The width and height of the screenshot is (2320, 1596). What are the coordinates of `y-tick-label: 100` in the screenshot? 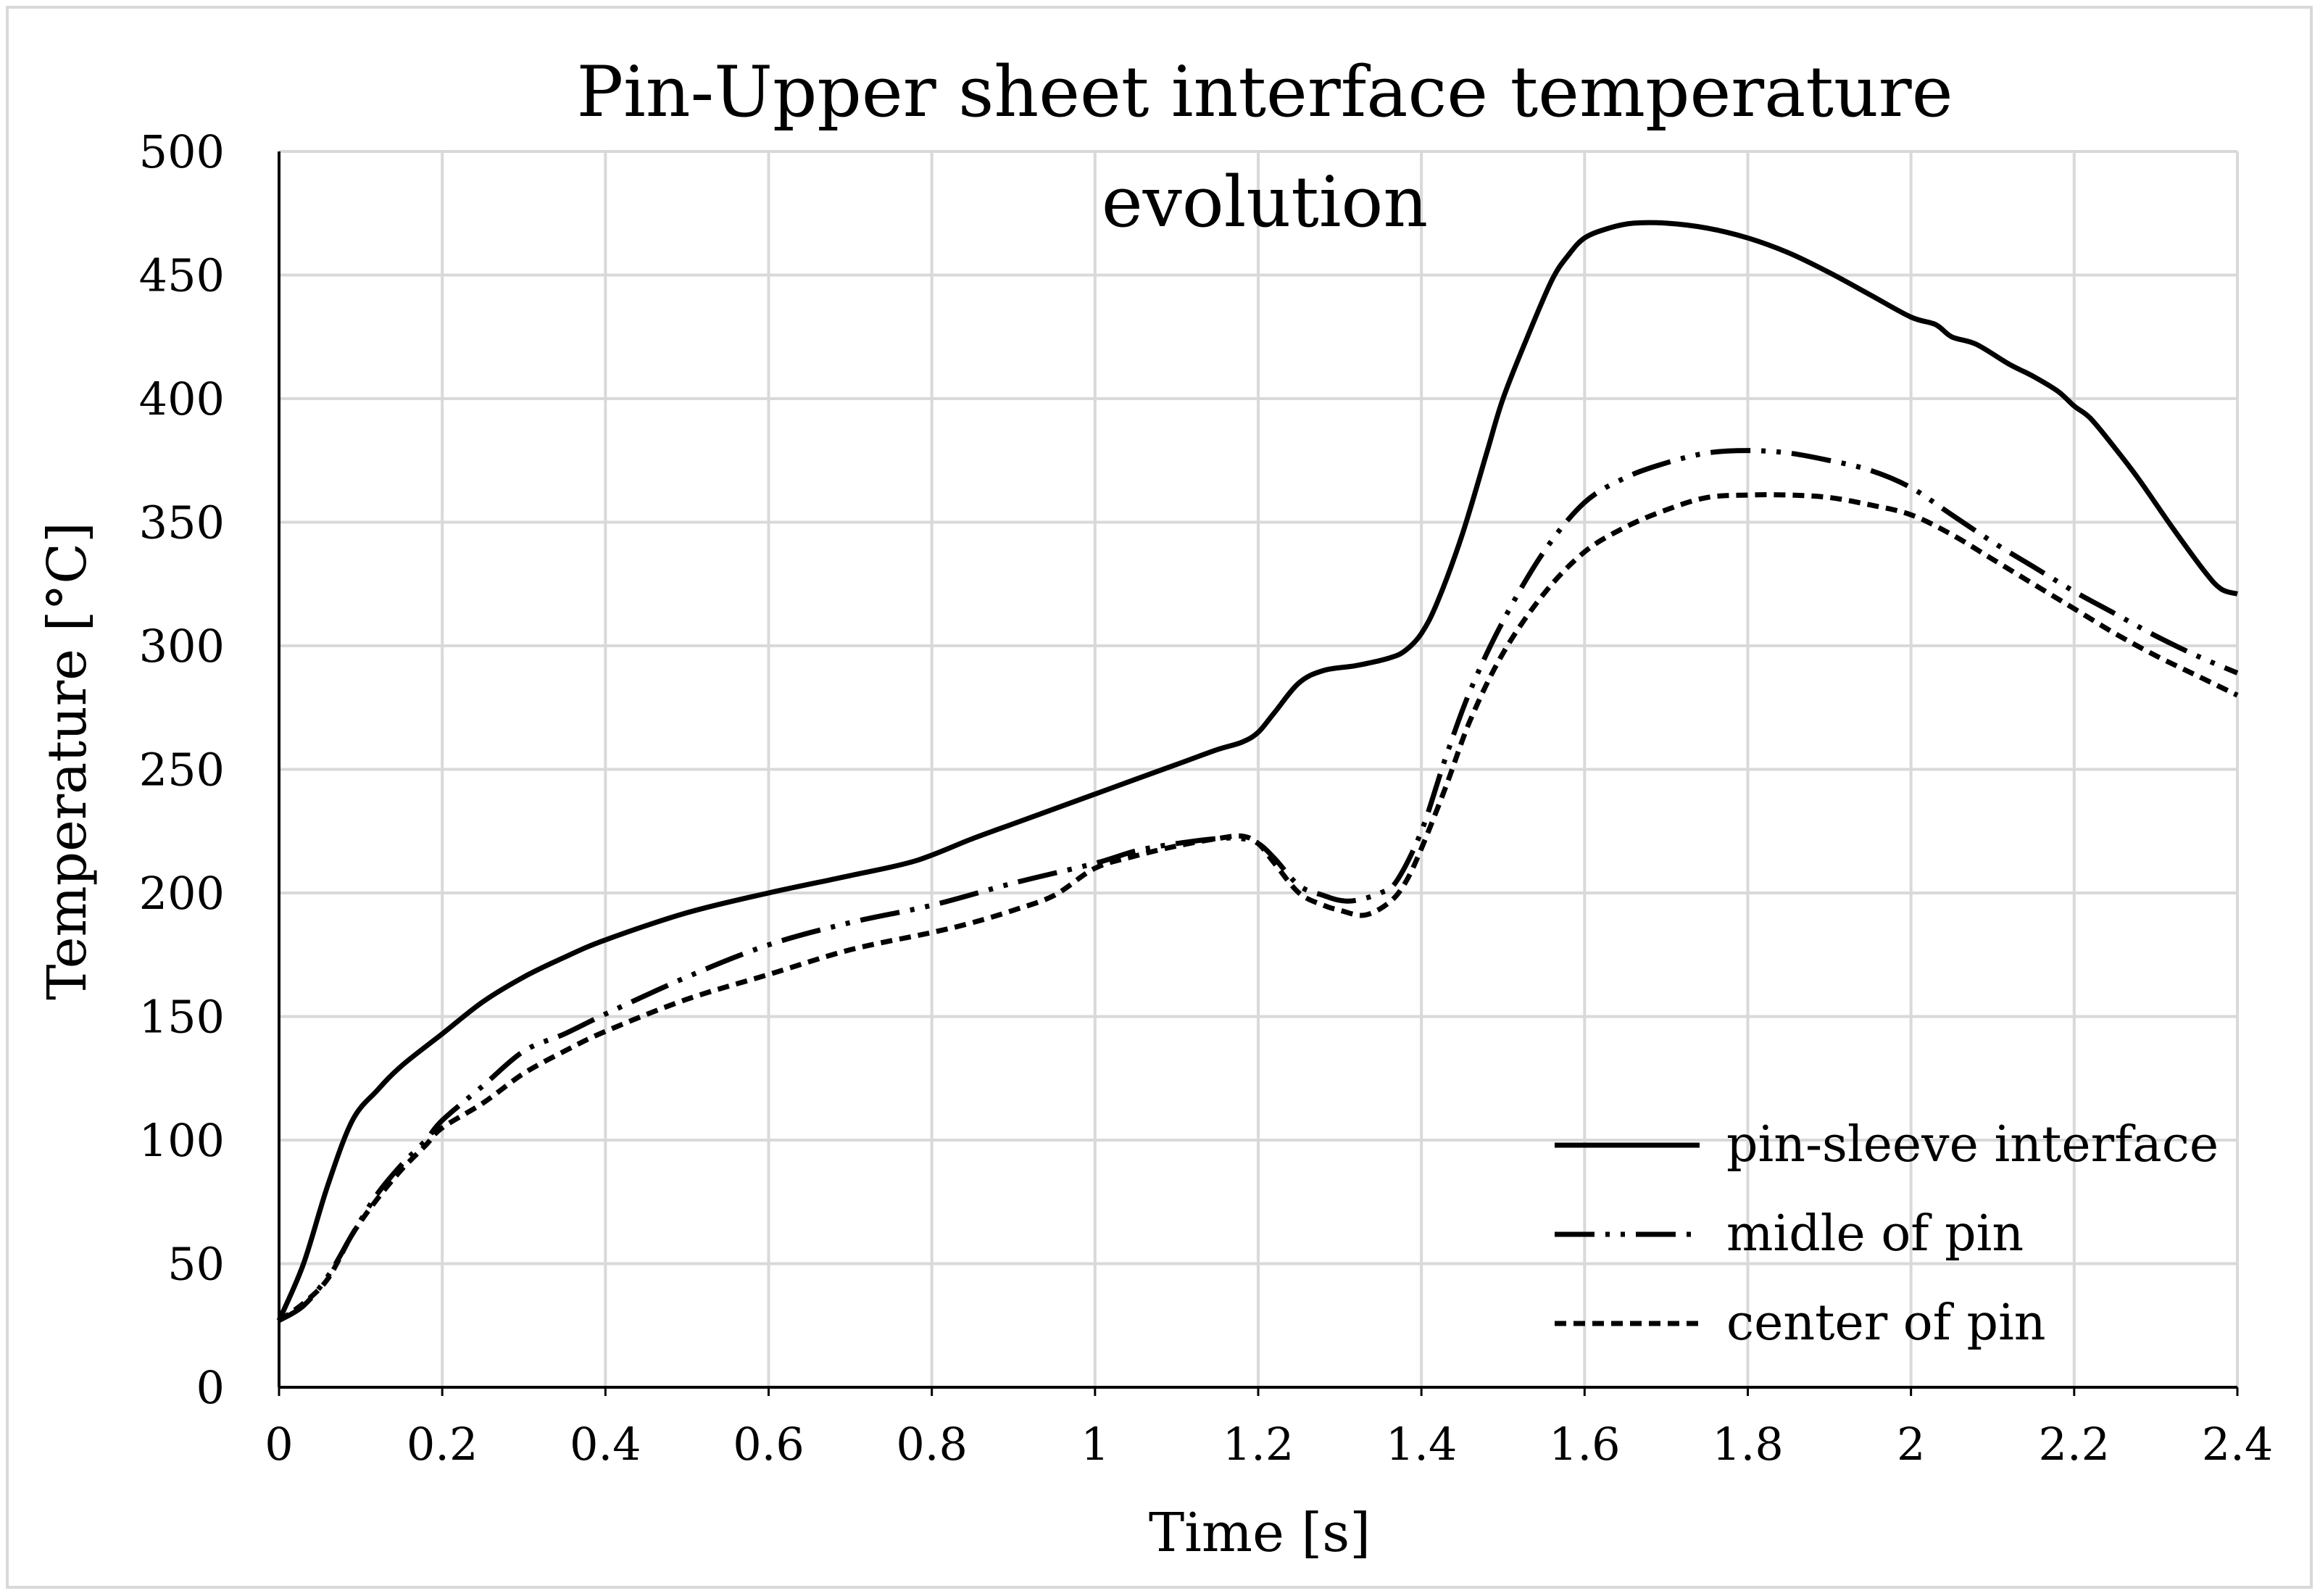 It's located at (182, 1140).